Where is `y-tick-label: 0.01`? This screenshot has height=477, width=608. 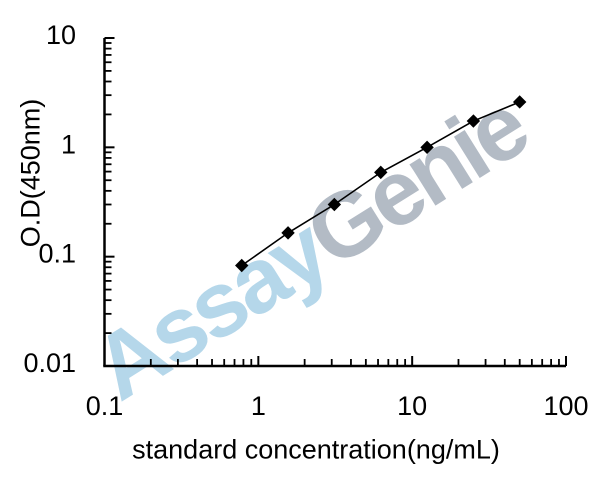 y-tick-label: 0.01 is located at coordinates (49, 363).